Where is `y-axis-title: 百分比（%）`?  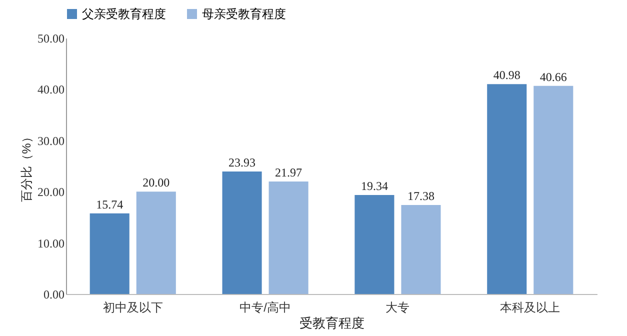 y-axis-title: 百分比（%） is located at coordinates (27, 166).